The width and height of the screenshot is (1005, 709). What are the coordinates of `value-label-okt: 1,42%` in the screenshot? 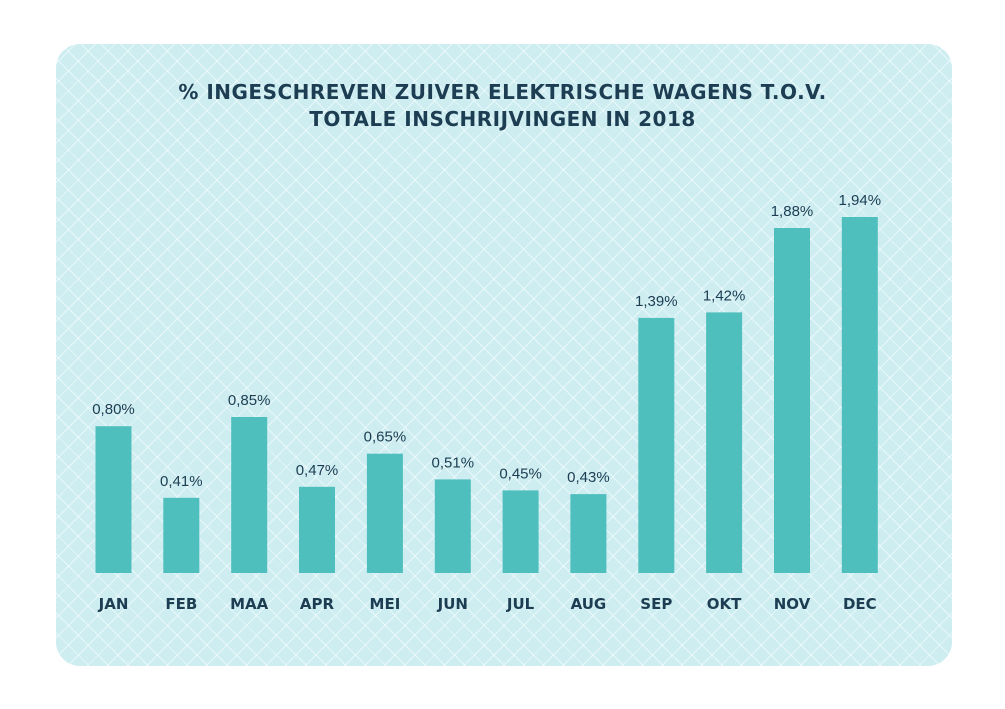 It's located at (724, 295).